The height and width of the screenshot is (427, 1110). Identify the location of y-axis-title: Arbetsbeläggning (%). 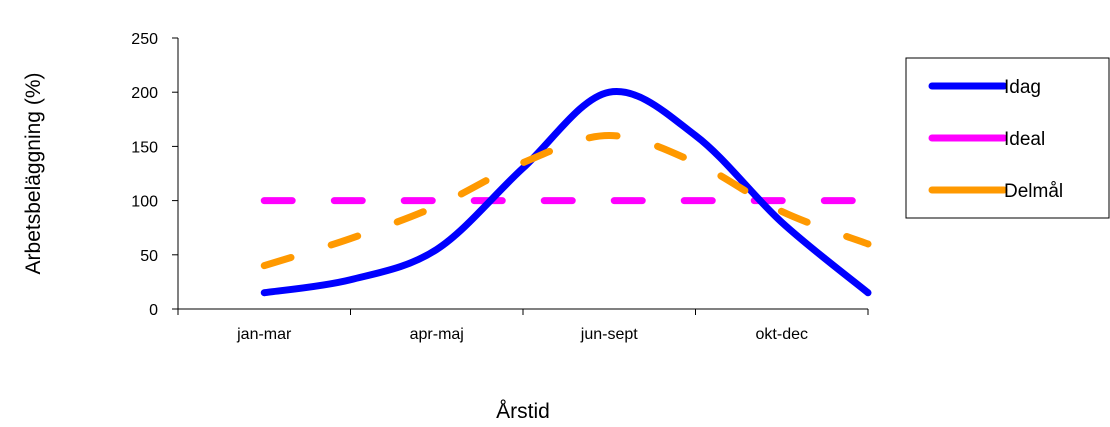
(33, 174).